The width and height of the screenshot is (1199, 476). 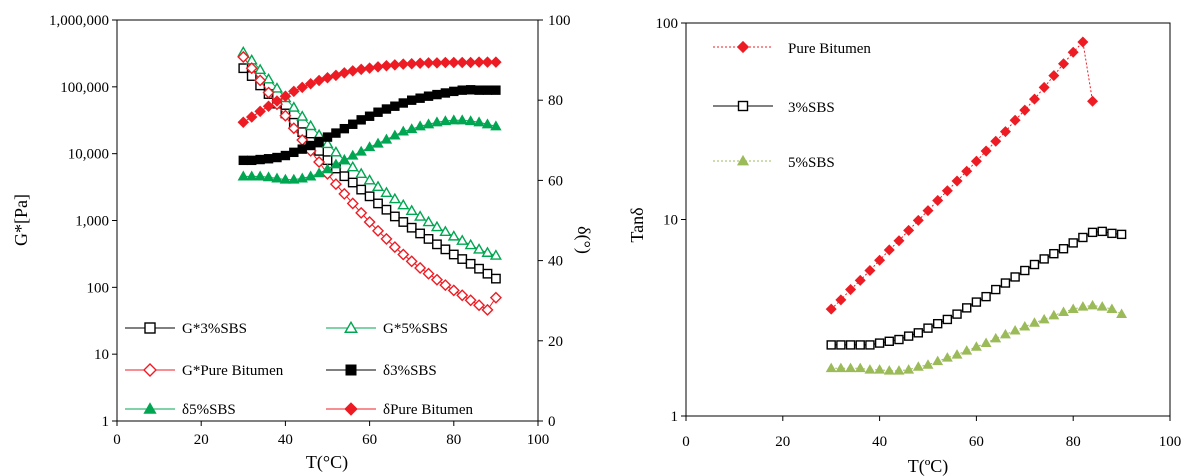 I want to click on chart-1-y-tick-label: 100, so click(x=98, y=288).